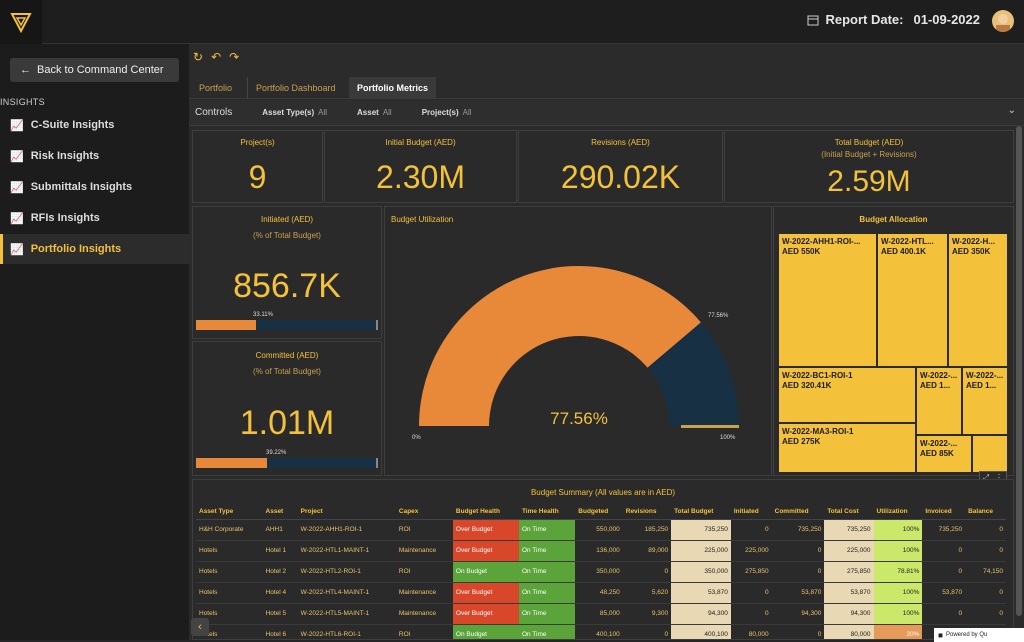 The image size is (1024, 642). What do you see at coordinates (485, 512) in the screenshot?
I see `column-header: Budget Health` at bounding box center [485, 512].